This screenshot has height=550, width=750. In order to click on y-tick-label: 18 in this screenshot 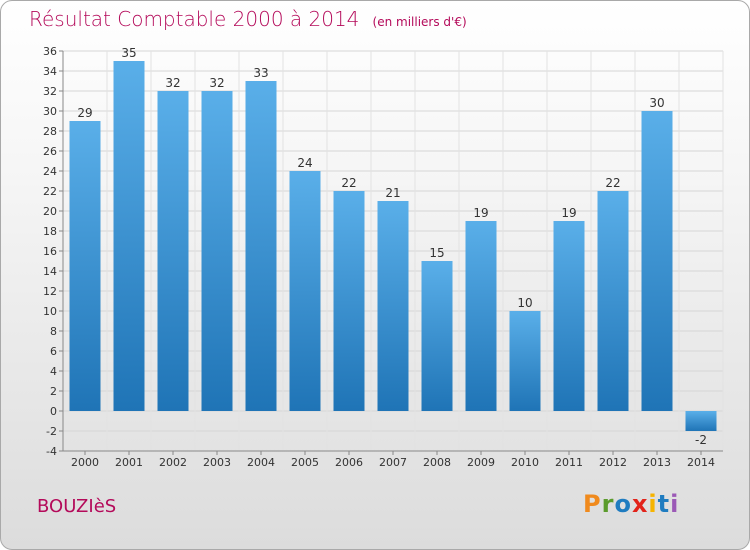, I will do `click(50, 231)`.